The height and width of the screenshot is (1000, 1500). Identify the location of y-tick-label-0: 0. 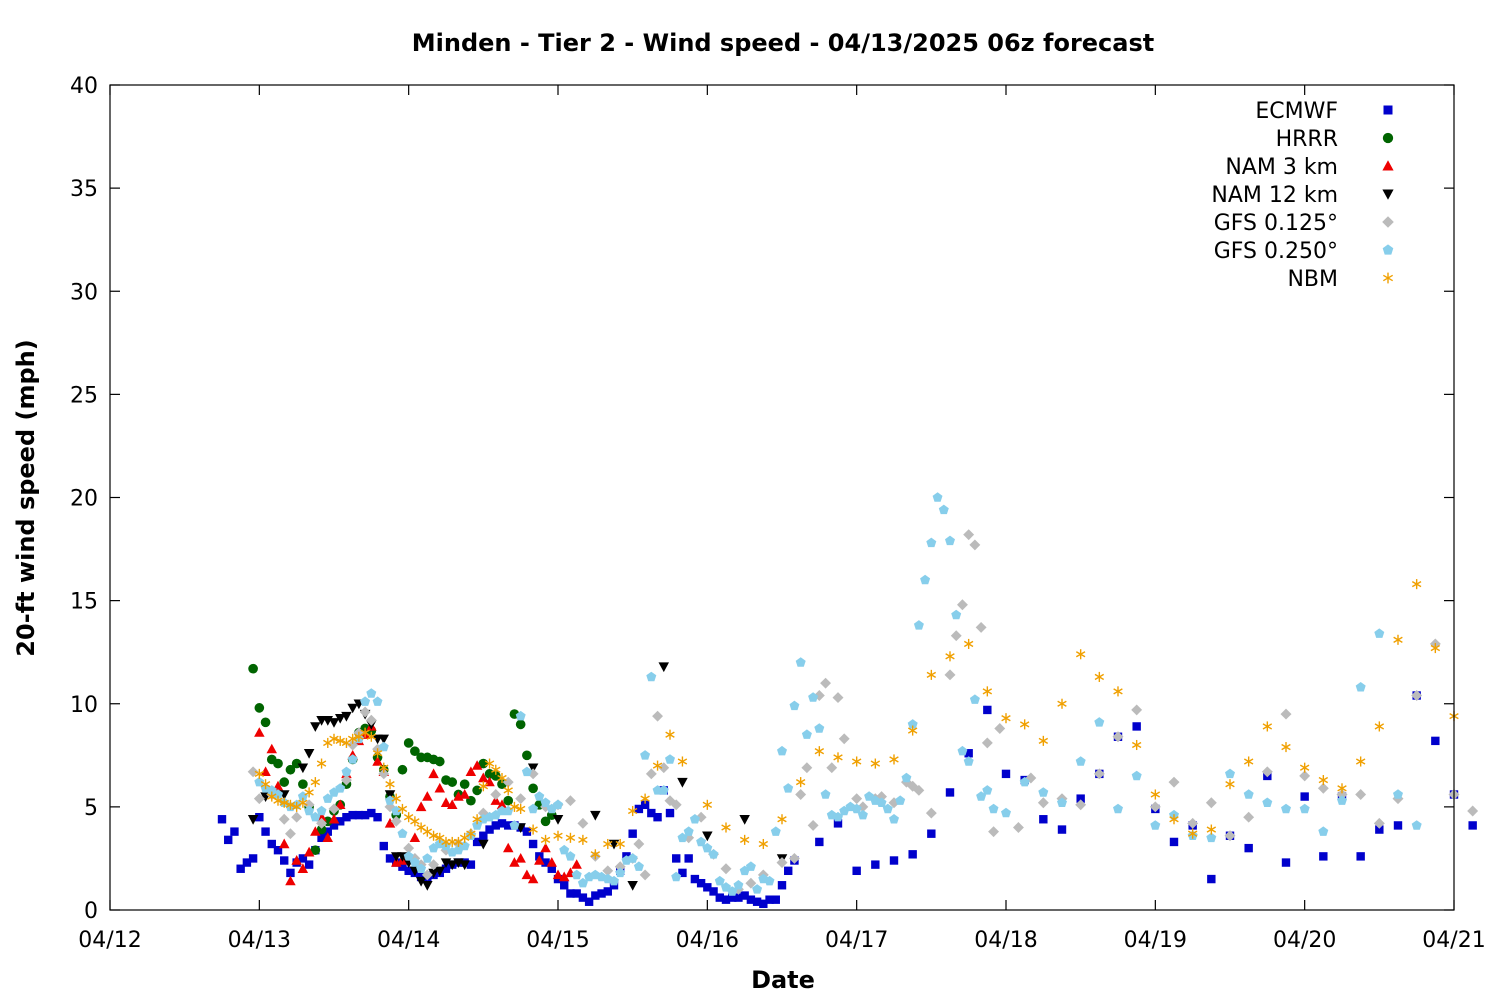
(91, 911).